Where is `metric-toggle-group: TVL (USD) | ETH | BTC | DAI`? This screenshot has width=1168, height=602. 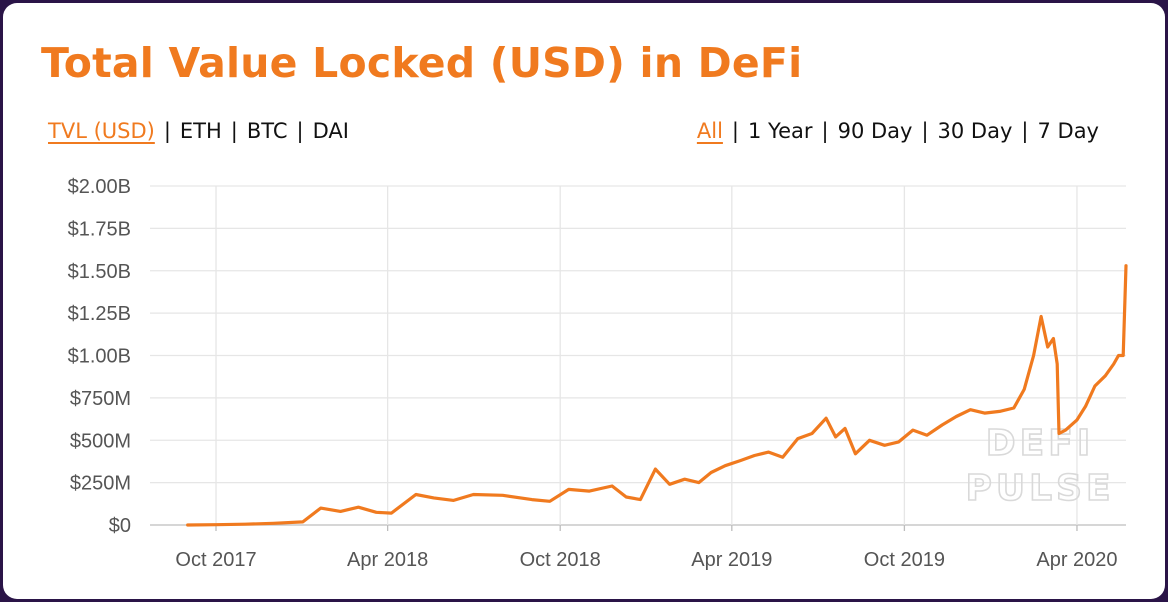
metric-toggle-group: TVL (USD) | ETH | BTC | DAI is located at coordinates (198, 131).